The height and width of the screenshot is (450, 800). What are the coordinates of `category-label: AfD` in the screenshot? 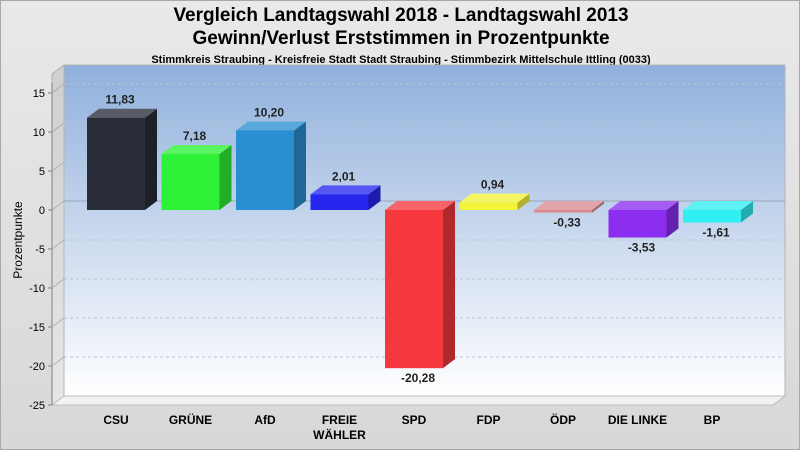 It's located at (265, 420).